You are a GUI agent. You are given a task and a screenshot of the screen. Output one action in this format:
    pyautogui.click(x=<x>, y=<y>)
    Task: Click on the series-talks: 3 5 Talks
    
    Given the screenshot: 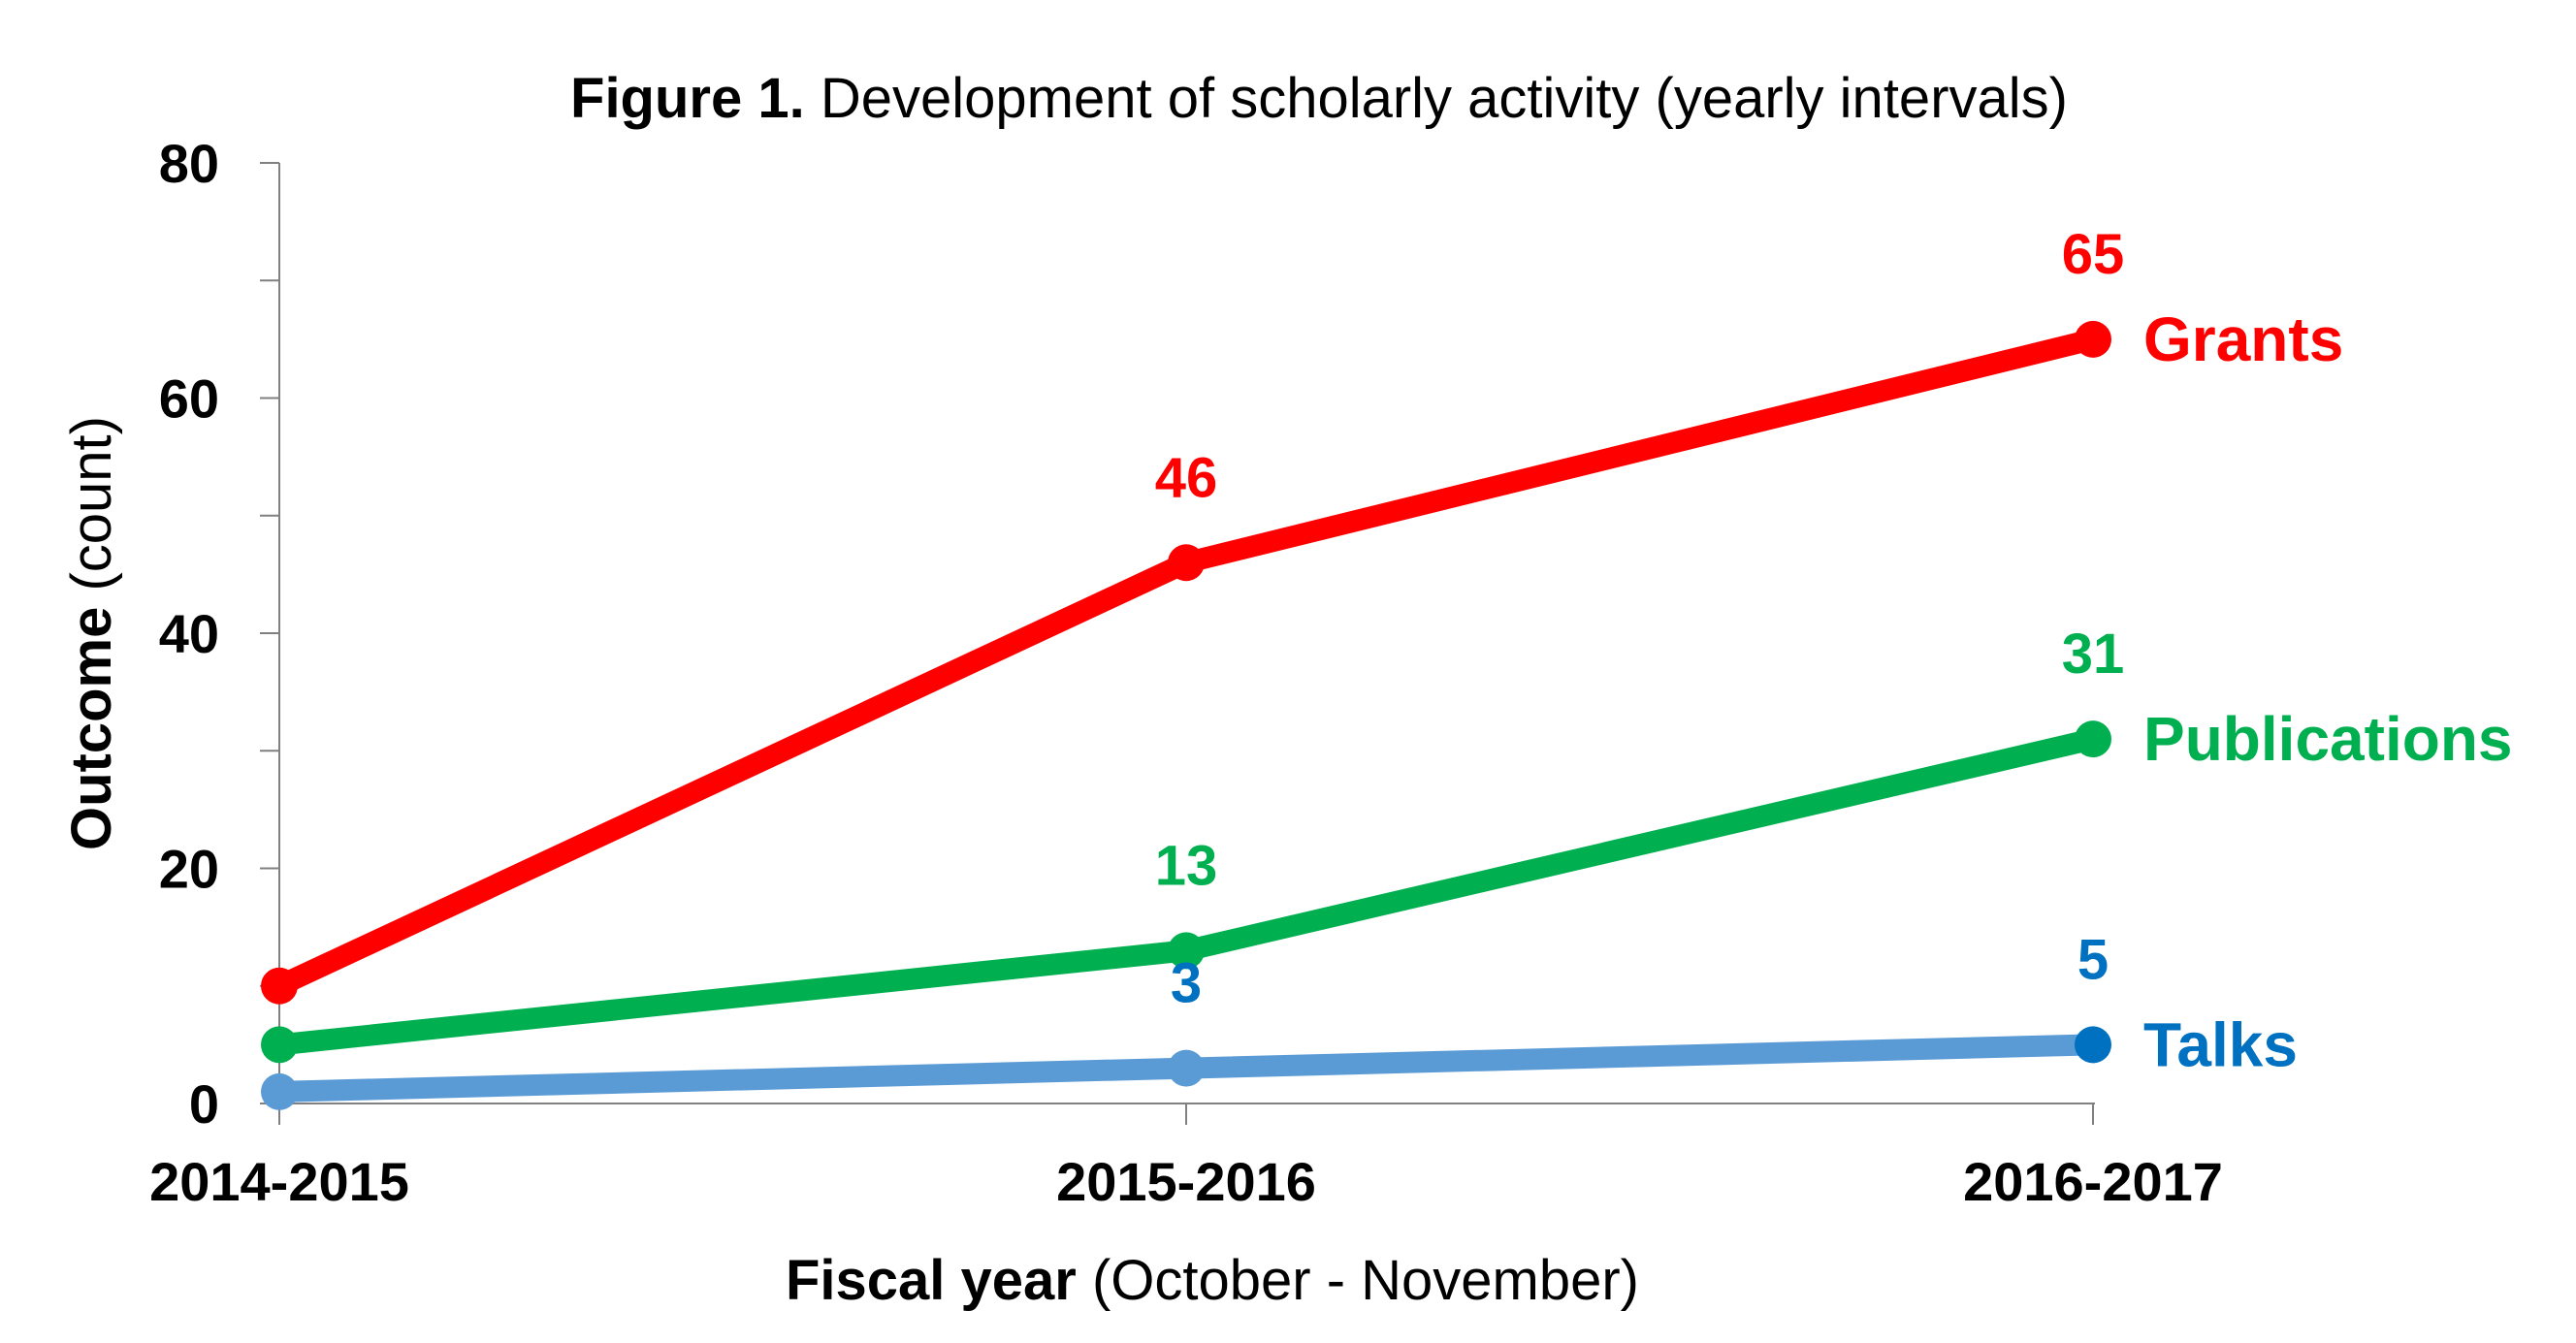 What is the action you would take?
    pyautogui.click(x=1279, y=1019)
    